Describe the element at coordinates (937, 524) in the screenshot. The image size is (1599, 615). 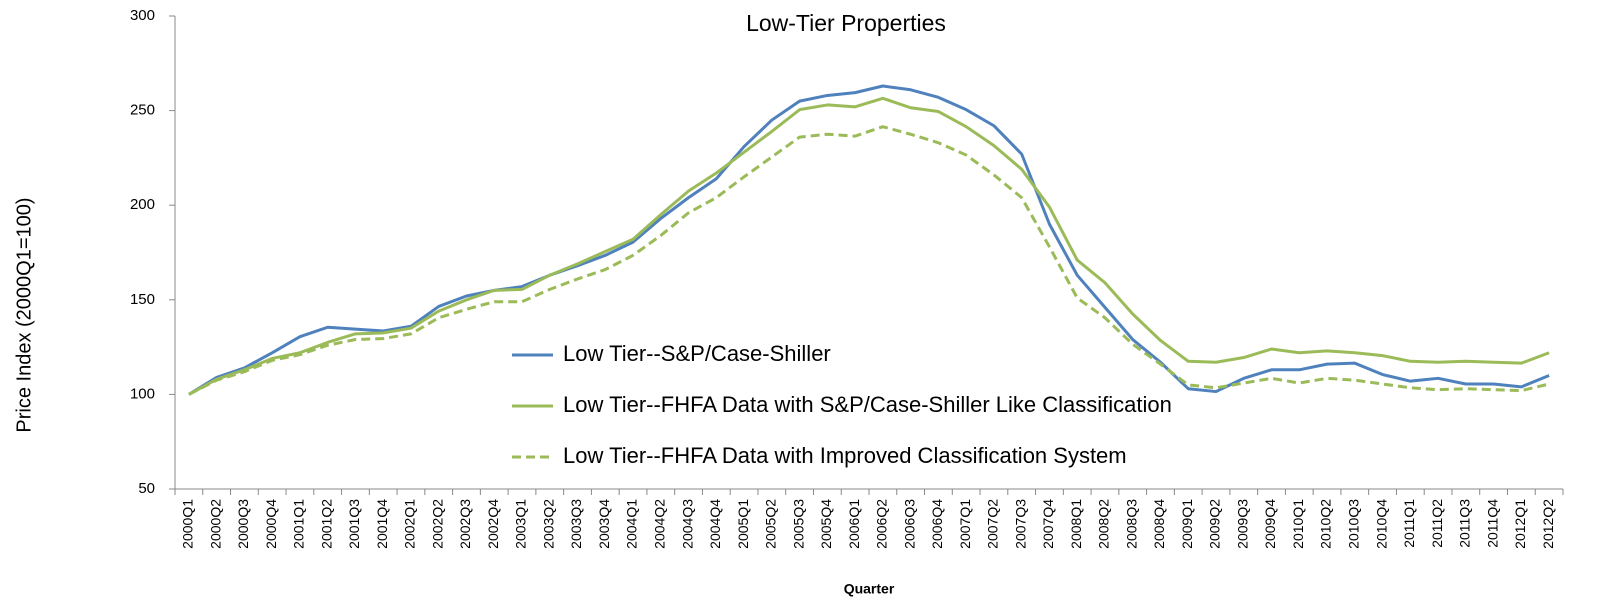
I see `x-tick-label: 2006Q4` at that location.